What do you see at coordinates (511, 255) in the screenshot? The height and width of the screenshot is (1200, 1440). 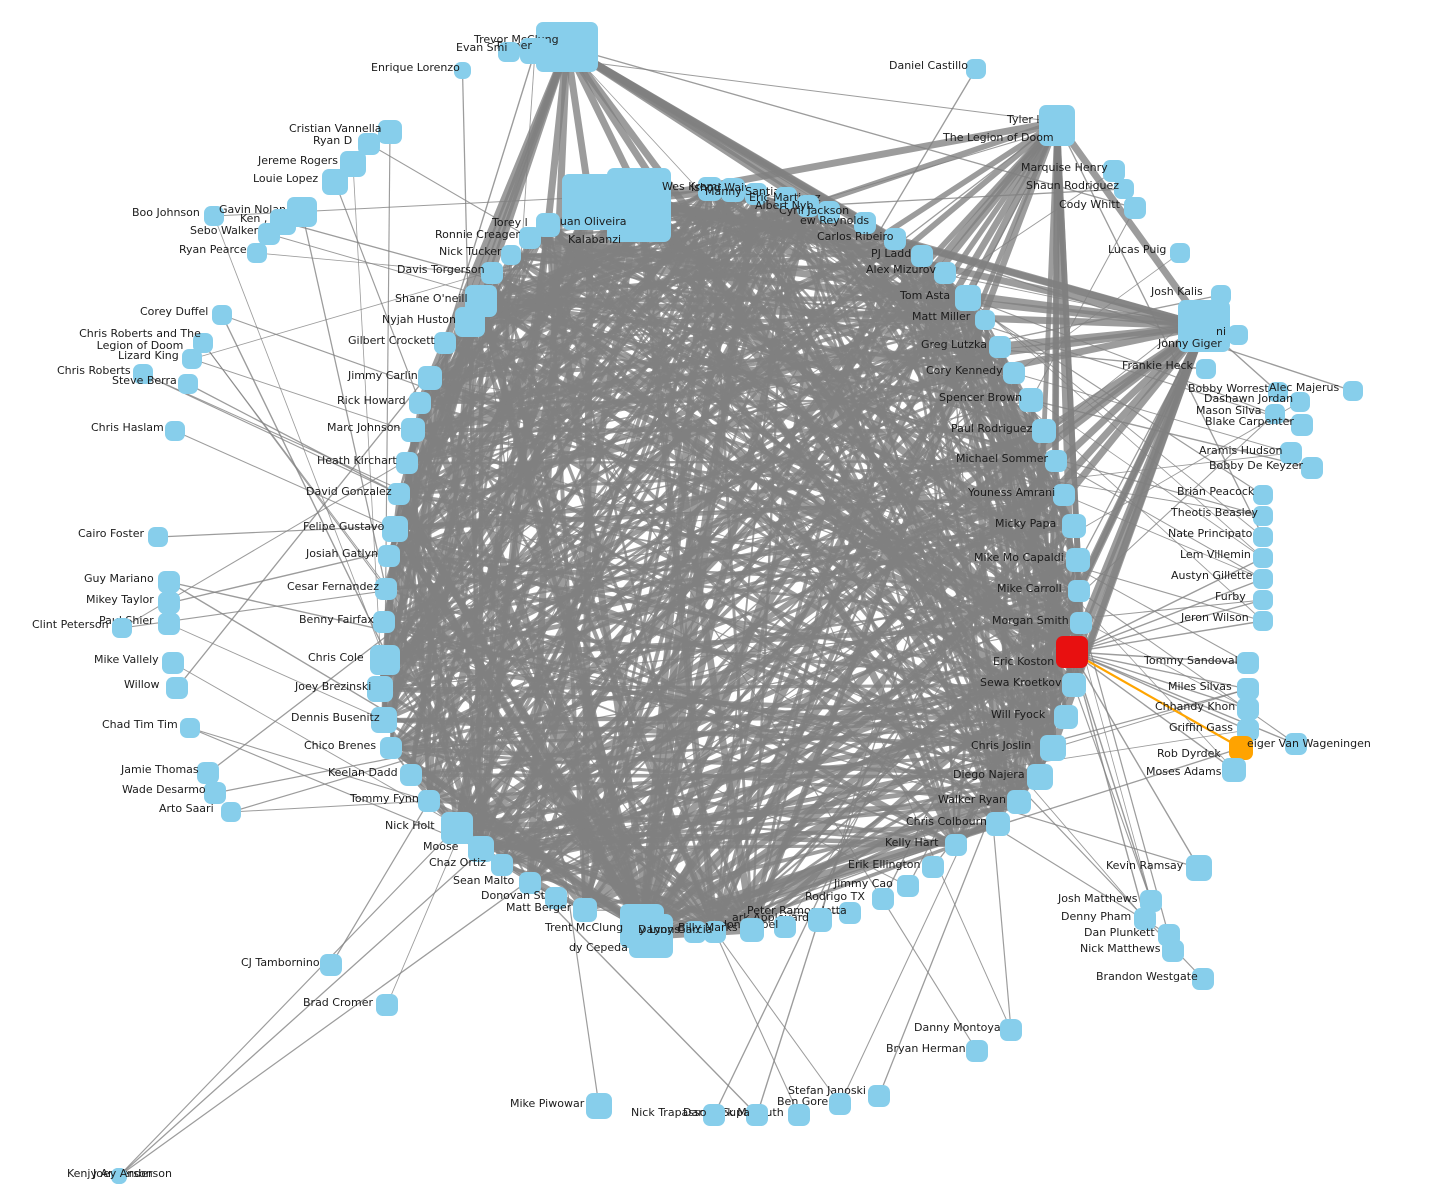 I see `graph-node-nick-tucker` at bounding box center [511, 255].